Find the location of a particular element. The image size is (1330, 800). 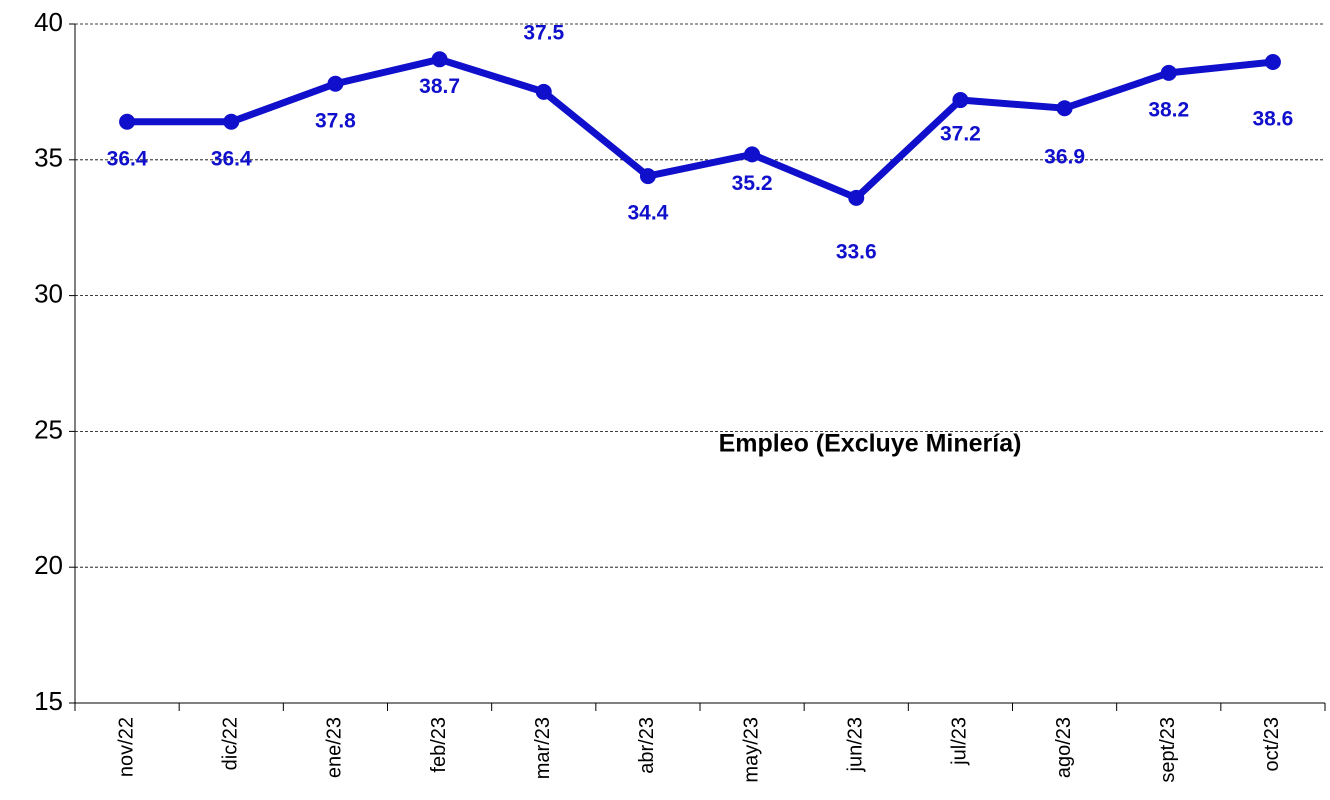

x-tick-label: jun/23 is located at coordinates (856, 745).